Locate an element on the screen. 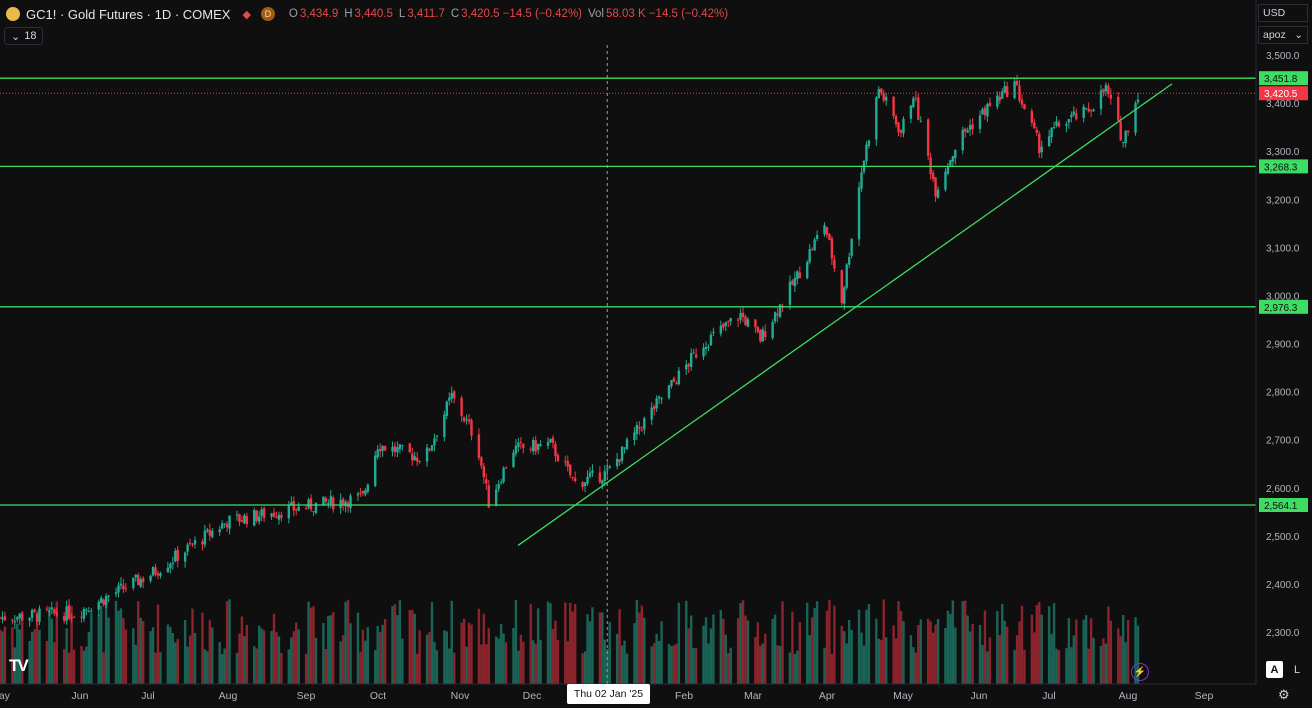 This screenshot has width=1312, height=708. crosshair-date-label: Thu 02 Jan '25 is located at coordinates (608, 694).